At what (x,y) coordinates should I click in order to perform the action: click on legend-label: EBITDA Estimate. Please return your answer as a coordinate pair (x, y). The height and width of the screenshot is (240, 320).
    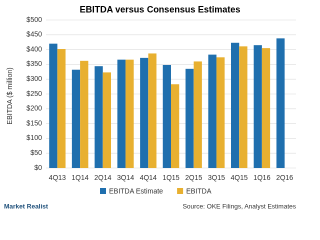
    Looking at the image, I should click on (136, 191).